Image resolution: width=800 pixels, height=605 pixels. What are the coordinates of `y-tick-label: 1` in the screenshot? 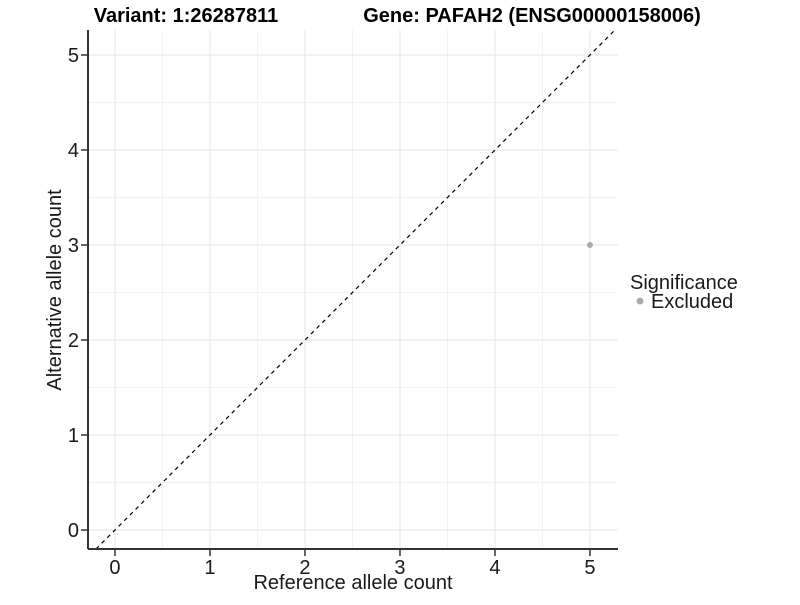 It's located at (73, 436).